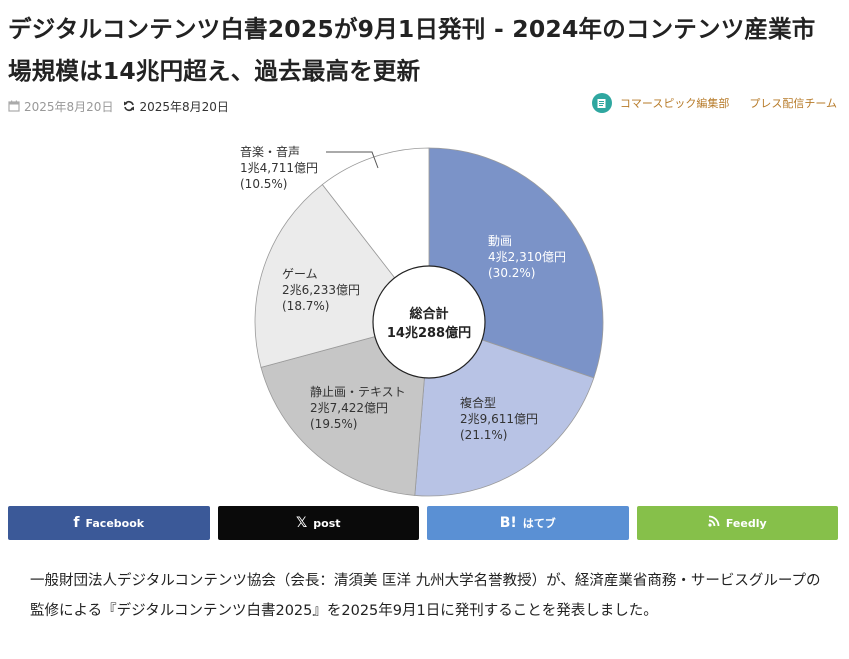  What do you see at coordinates (118, 106) in the screenshot?
I see `post-meta: 2025年8月20日 2025年8月20日` at bounding box center [118, 106].